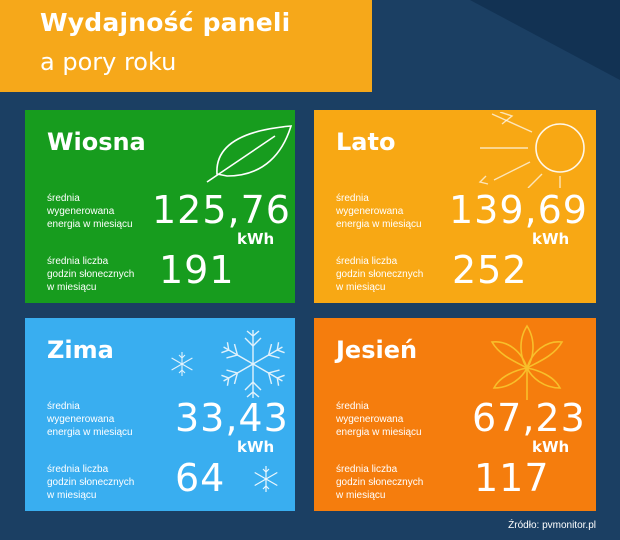 The height and width of the screenshot is (540, 620). What do you see at coordinates (197, 270) in the screenshot?
I see `hours-value: 191` at bounding box center [197, 270].